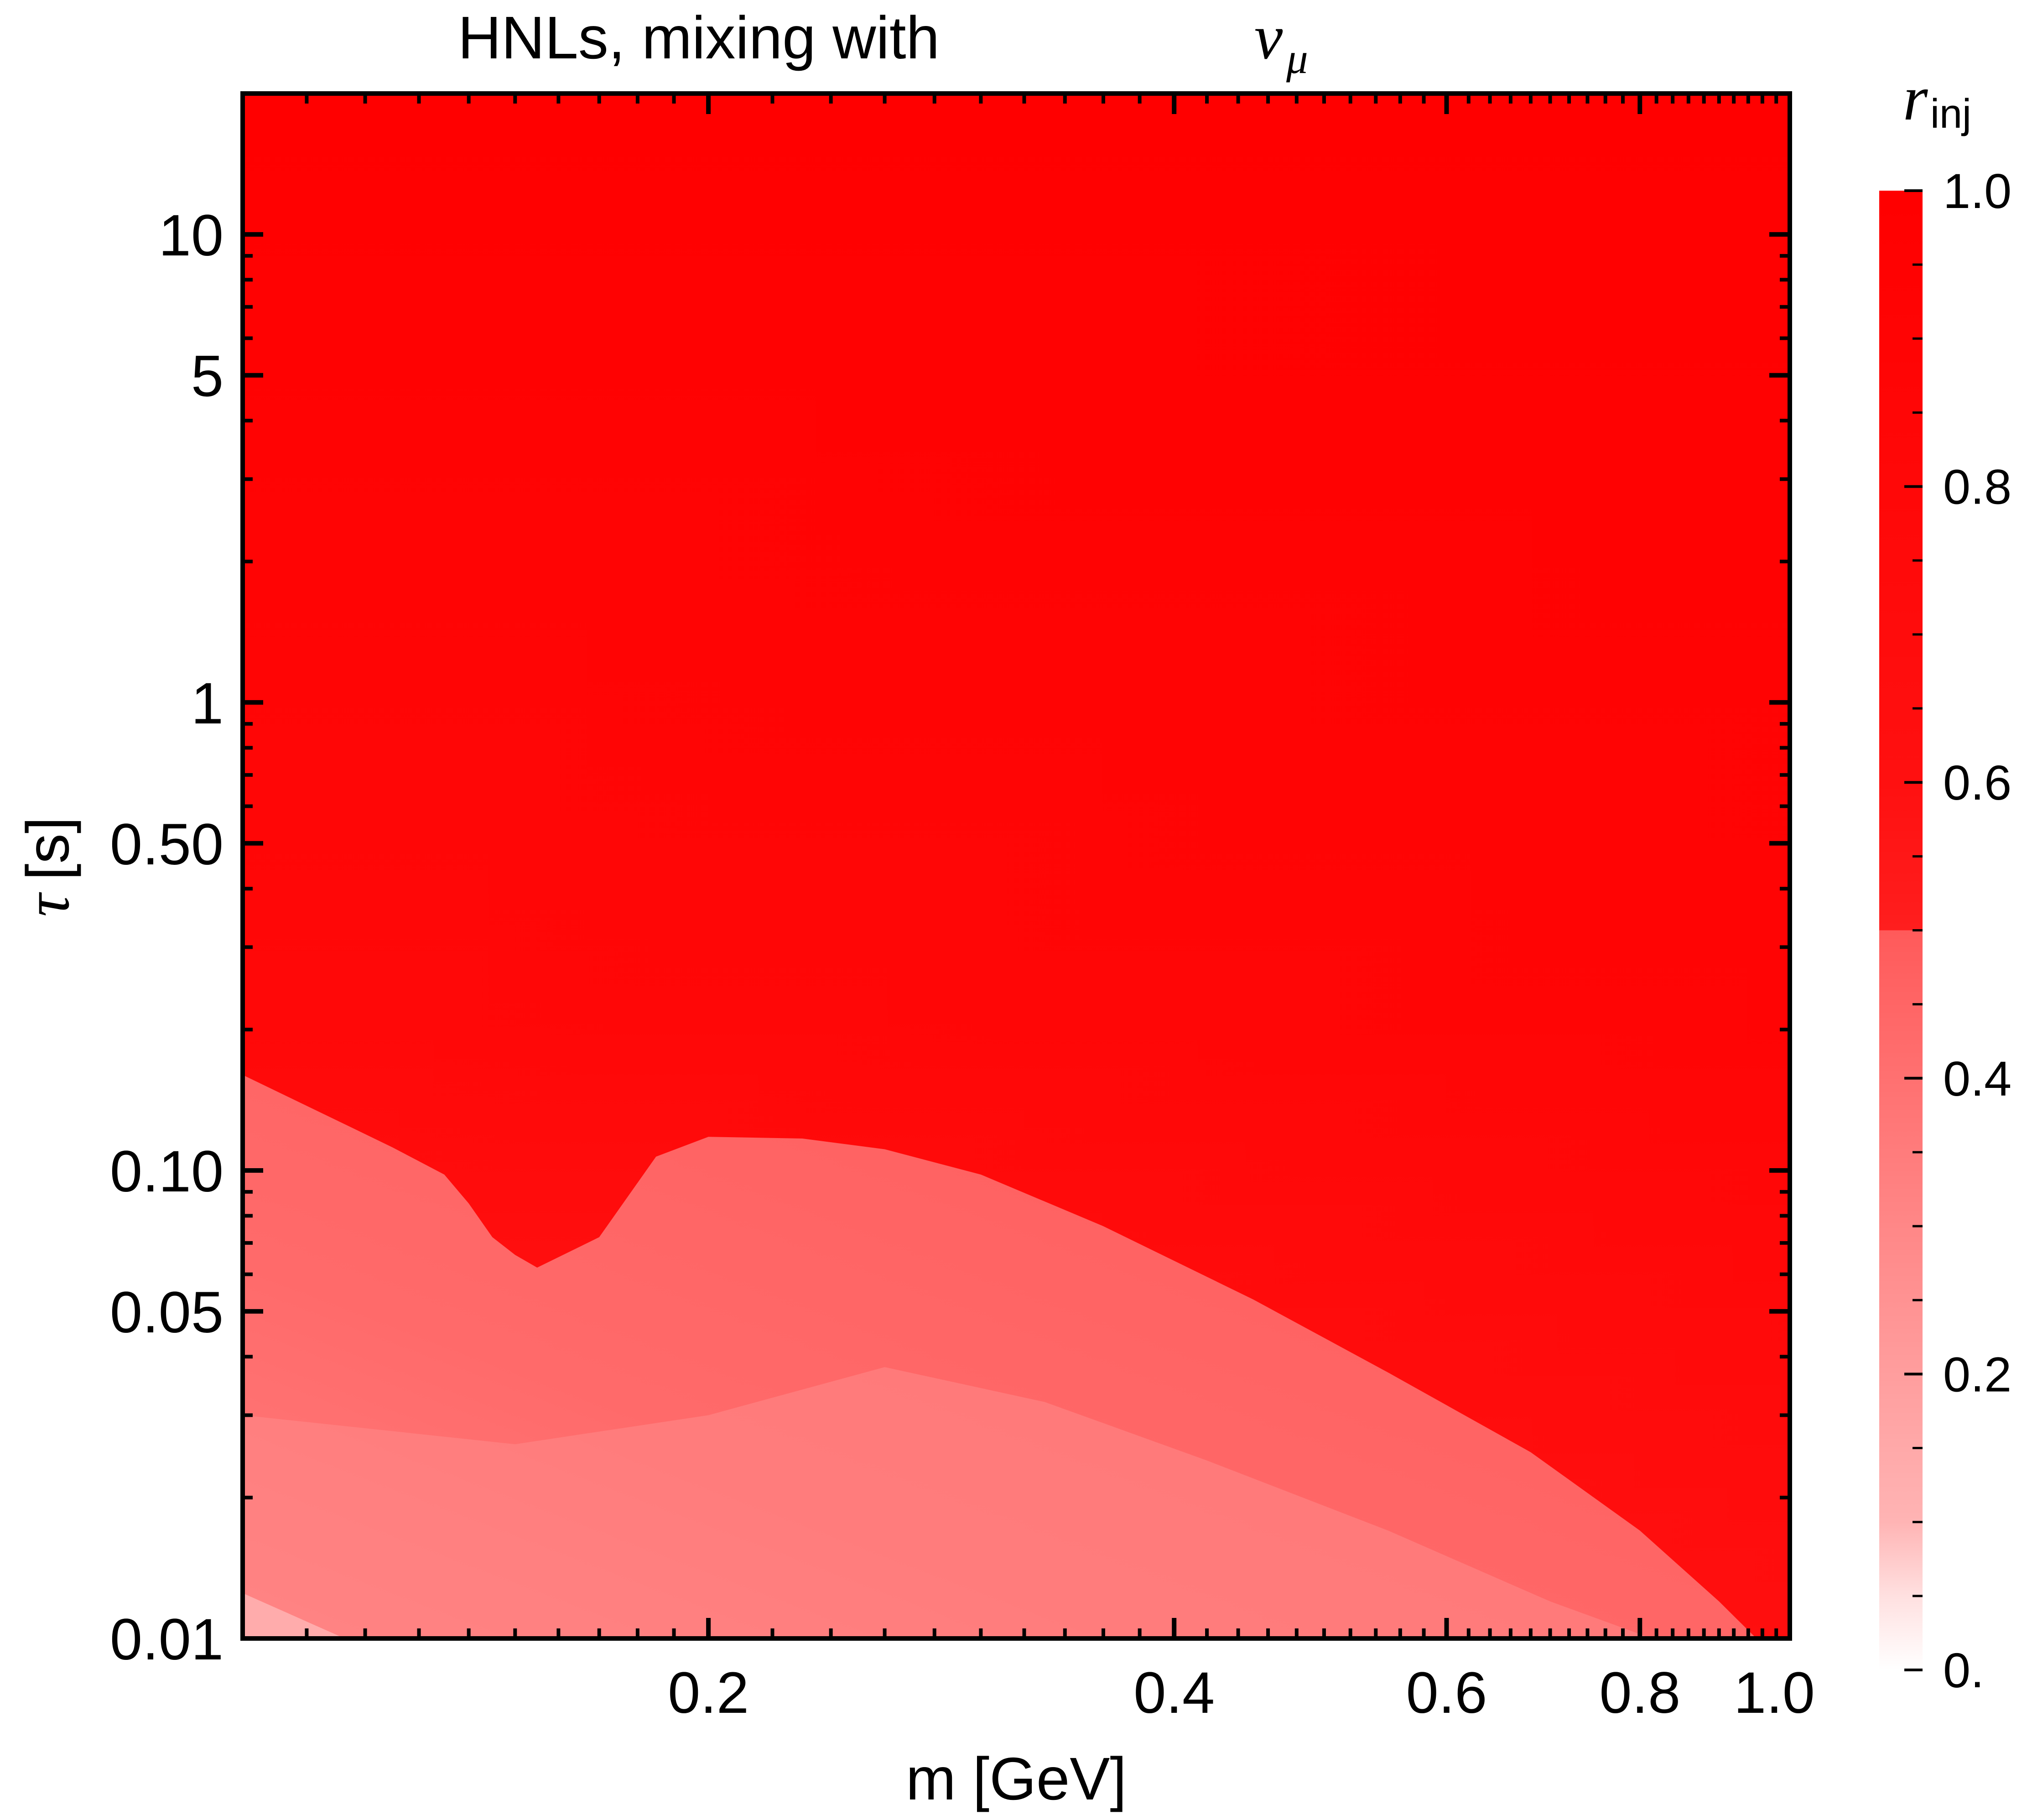 This screenshot has height=1820, width=2027. Describe the element at coordinates (1977, 487) in the screenshot. I see `colorbar-tick-label: 0.8` at that location.